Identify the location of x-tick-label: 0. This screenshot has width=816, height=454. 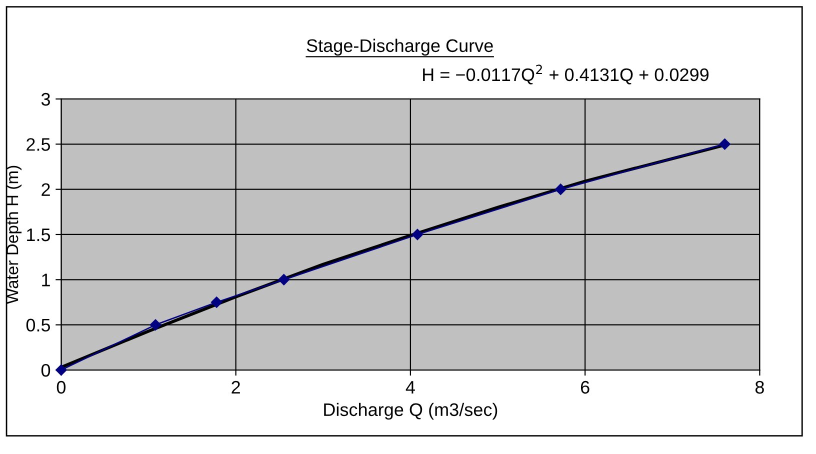
(61, 387).